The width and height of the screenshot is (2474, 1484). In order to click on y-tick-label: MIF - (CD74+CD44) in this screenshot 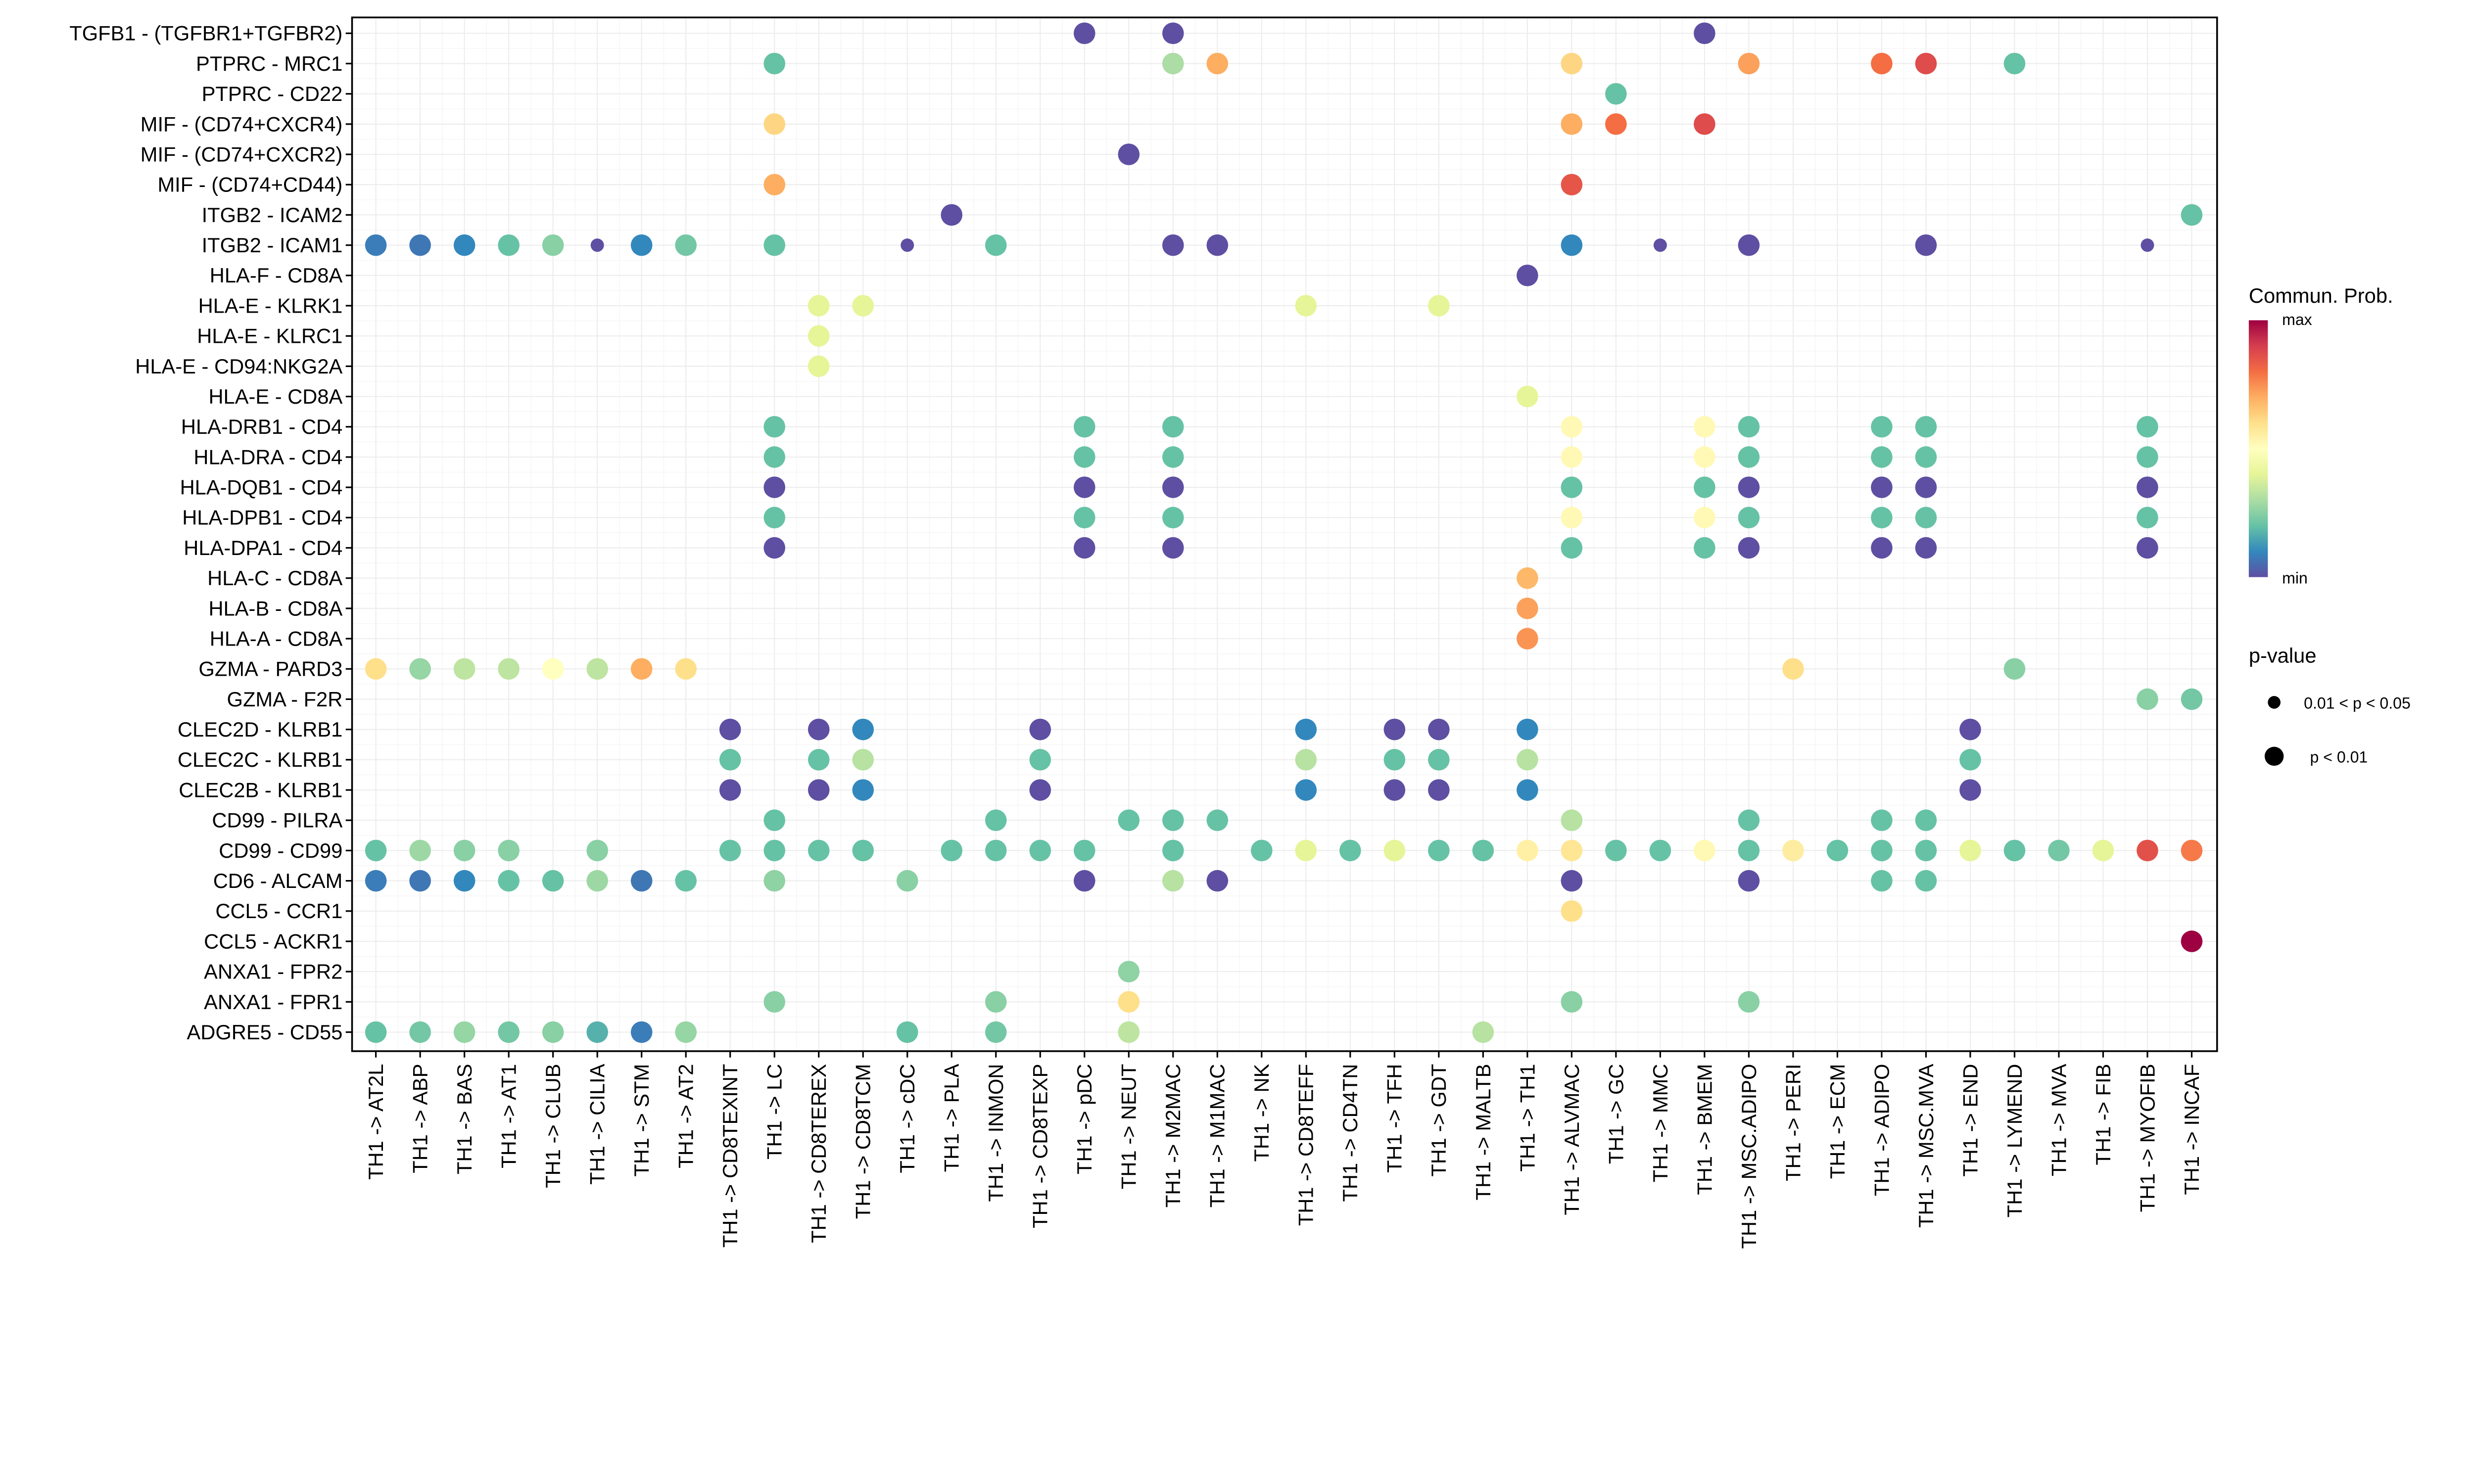, I will do `click(250, 184)`.